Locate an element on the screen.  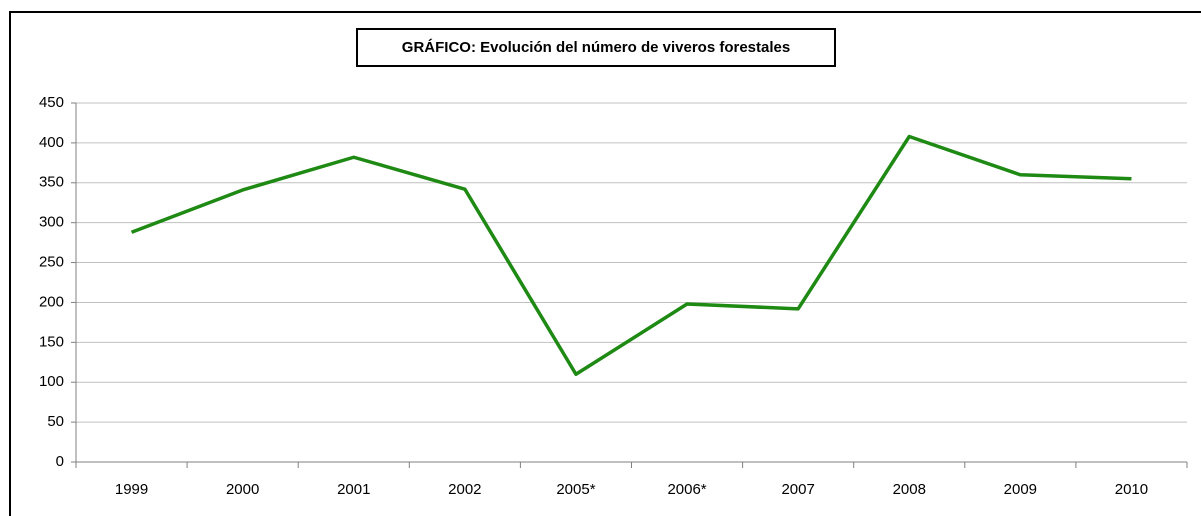
x-tick-label: 1999 is located at coordinates (131, 489).